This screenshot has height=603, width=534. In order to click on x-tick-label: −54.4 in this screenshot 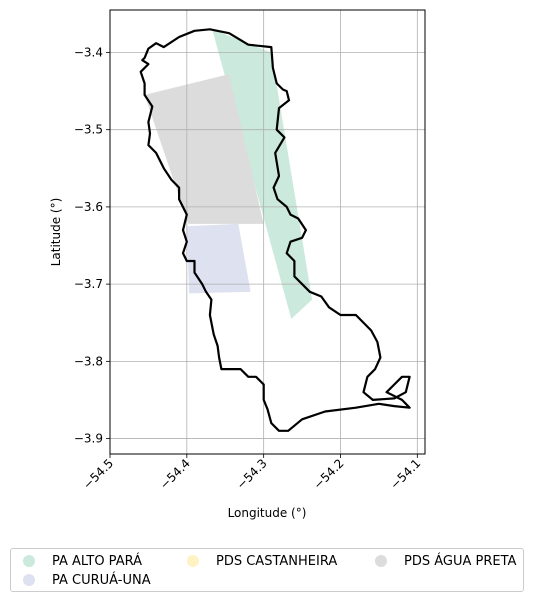, I will do `click(175, 474)`.